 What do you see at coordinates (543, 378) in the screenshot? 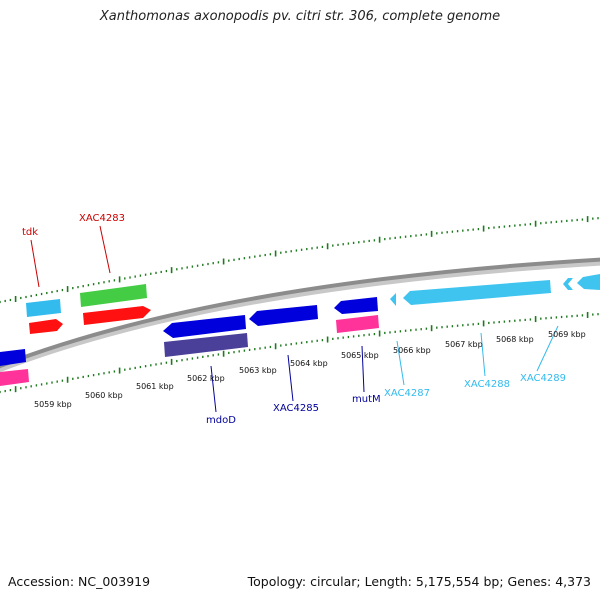
I see `gene-label: XAC4289` at bounding box center [543, 378].